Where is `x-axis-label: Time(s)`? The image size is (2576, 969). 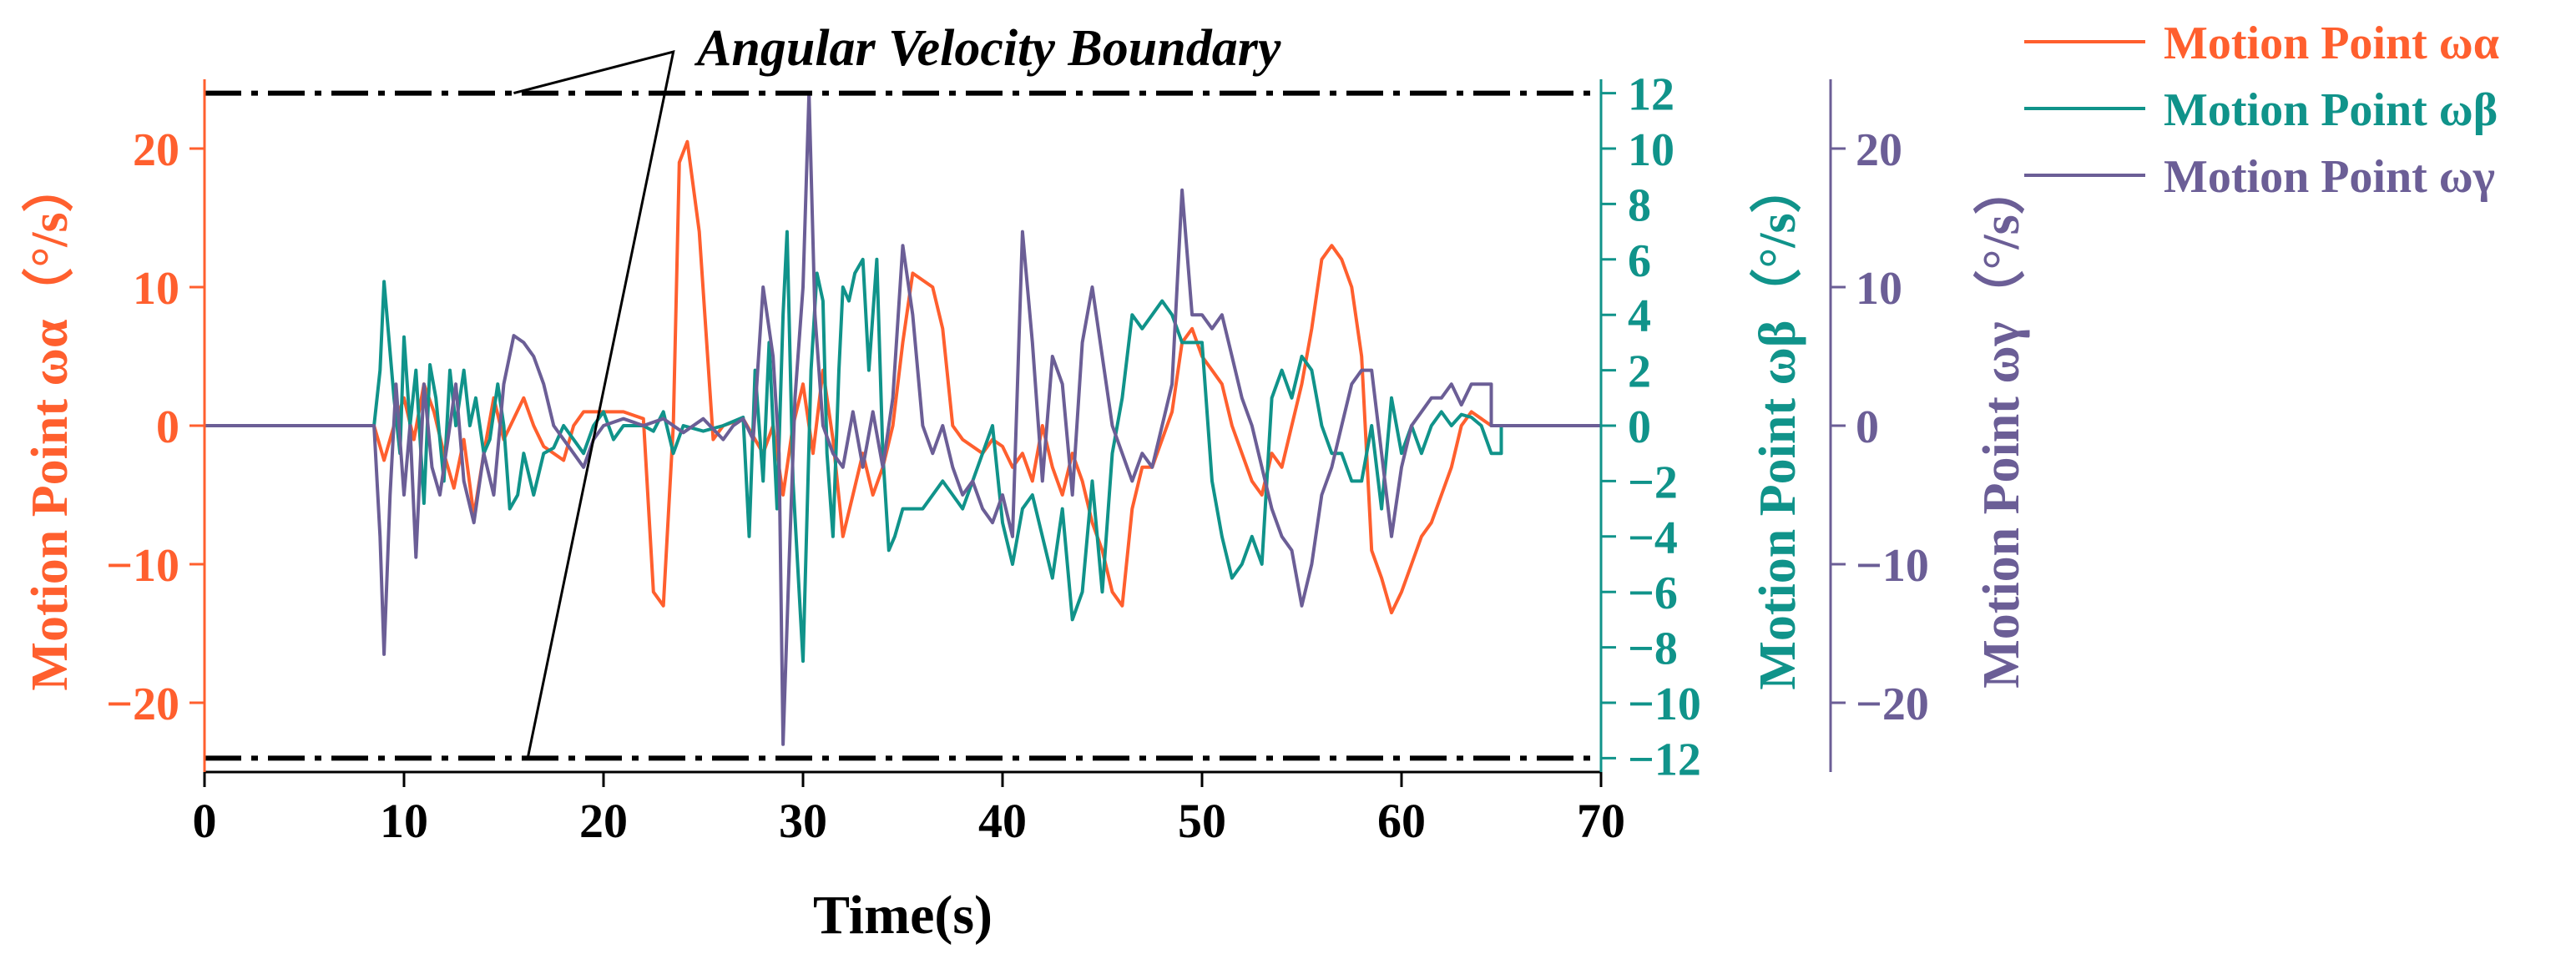 x-axis-label: Time(s) is located at coordinates (903, 915).